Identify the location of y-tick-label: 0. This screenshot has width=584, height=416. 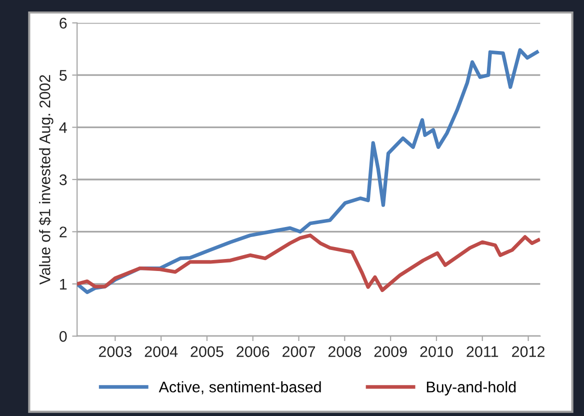
(63, 336).